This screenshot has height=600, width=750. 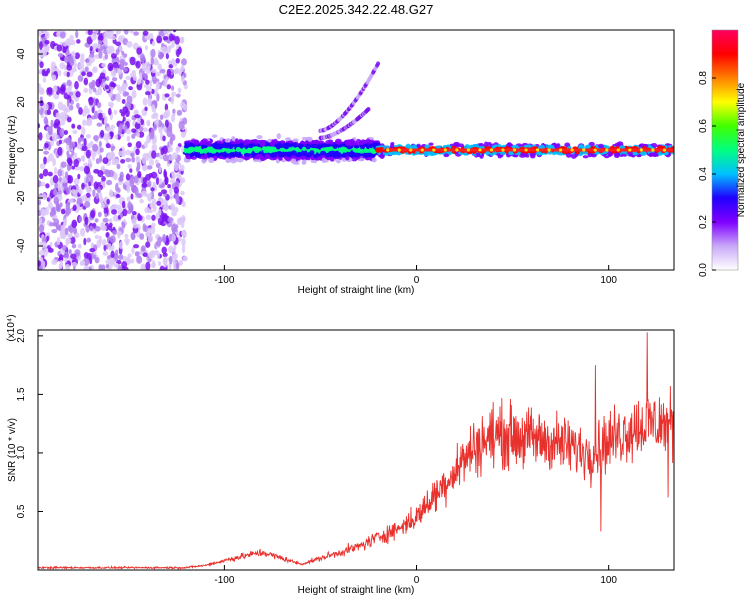 I want to click on snr-y-label: SNR (10 * v/v), so click(x=12, y=450).